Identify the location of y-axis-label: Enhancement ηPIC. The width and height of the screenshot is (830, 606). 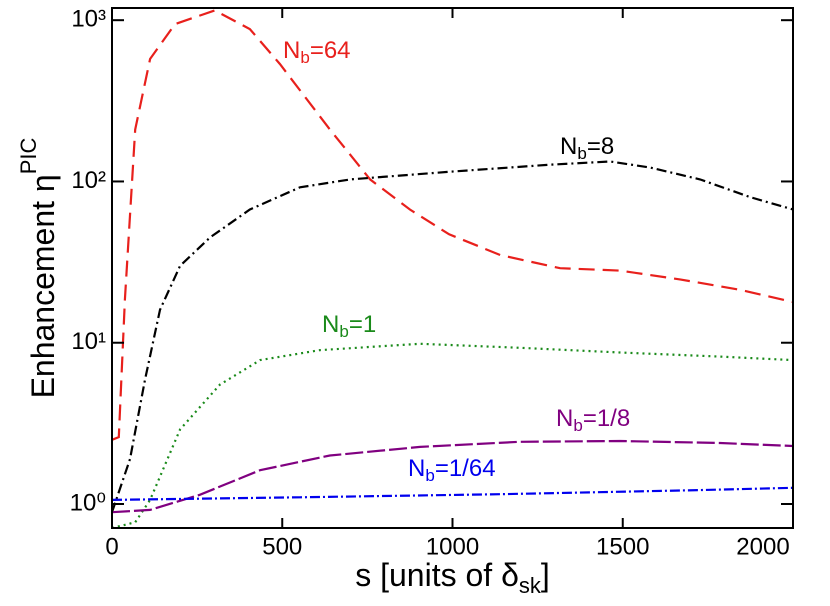
(39, 267).